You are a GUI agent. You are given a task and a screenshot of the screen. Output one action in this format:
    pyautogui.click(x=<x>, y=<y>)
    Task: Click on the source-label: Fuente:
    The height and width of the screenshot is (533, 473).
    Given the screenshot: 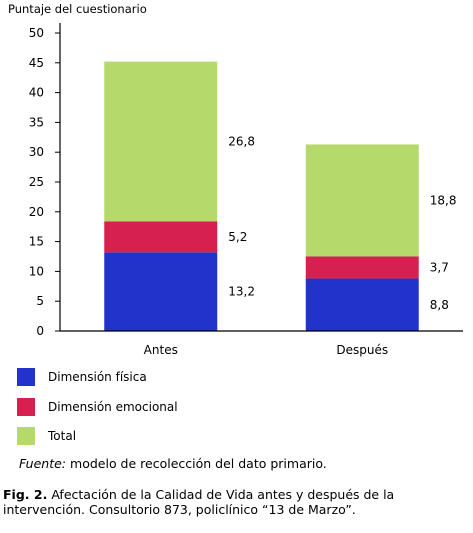 What is the action you would take?
    pyautogui.click(x=43, y=463)
    